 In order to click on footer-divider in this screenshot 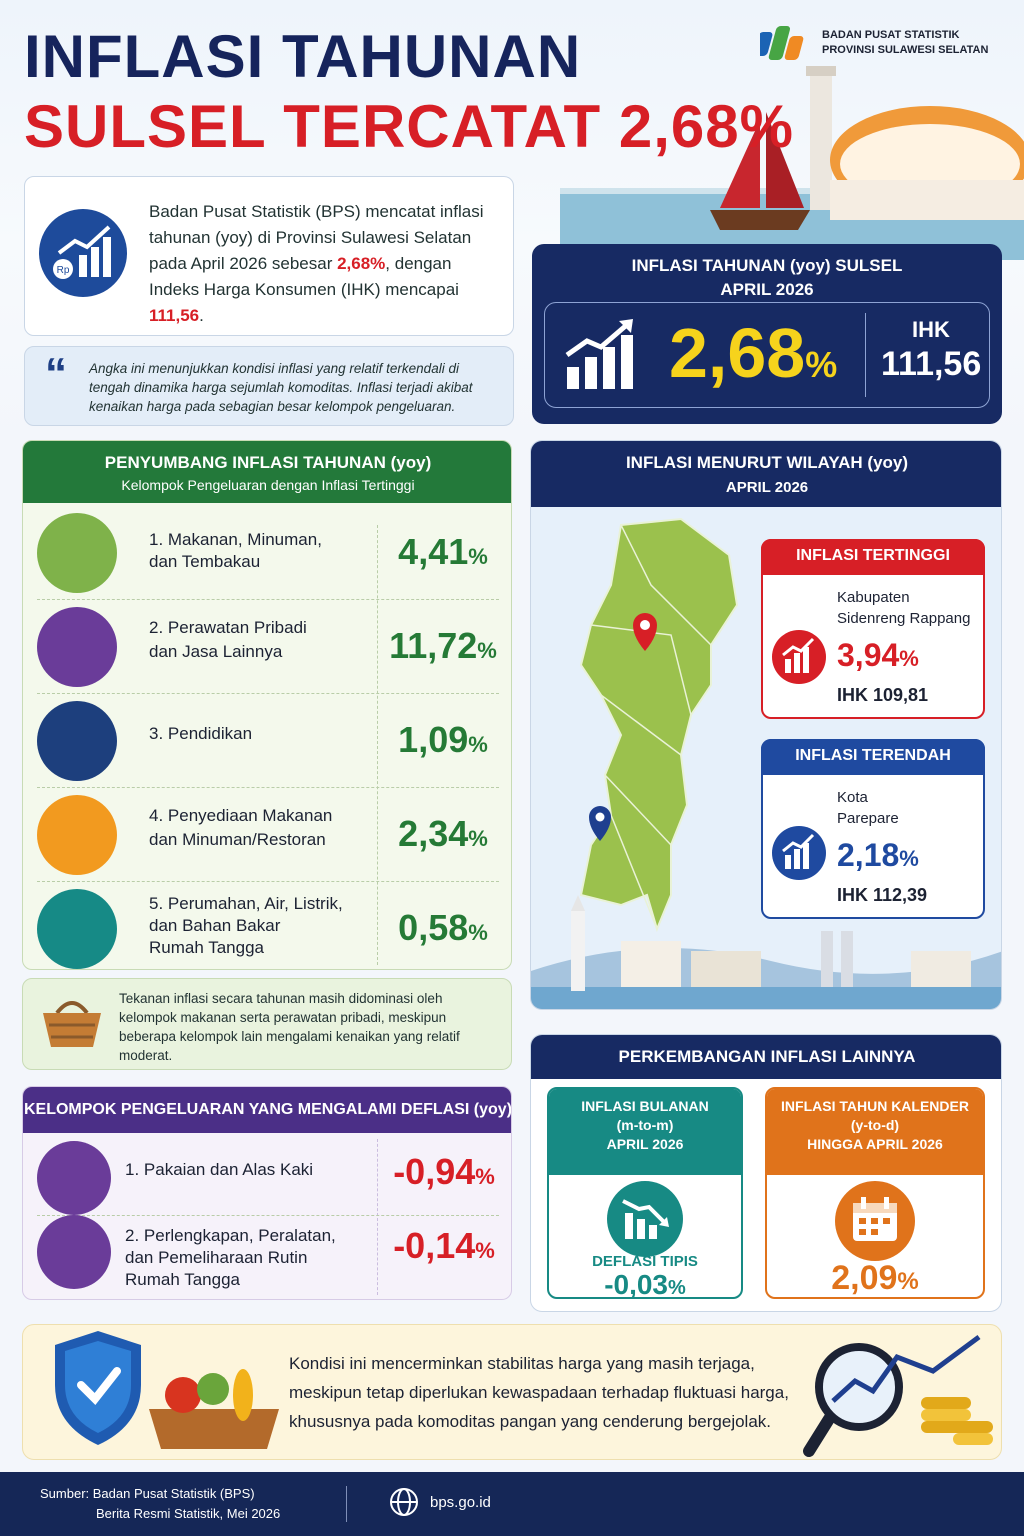, I will do `click(346, 1504)`.